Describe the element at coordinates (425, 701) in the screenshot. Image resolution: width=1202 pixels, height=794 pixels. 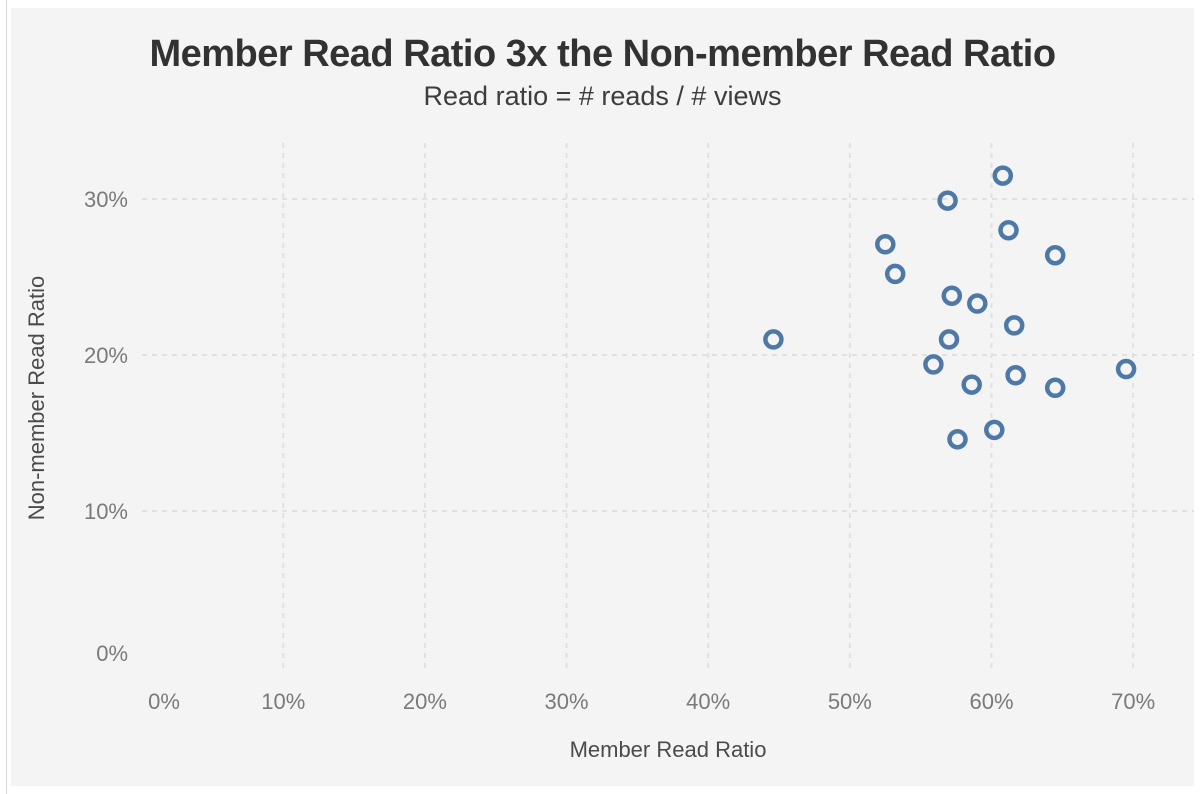
I see `x-tick-label: 20%` at that location.